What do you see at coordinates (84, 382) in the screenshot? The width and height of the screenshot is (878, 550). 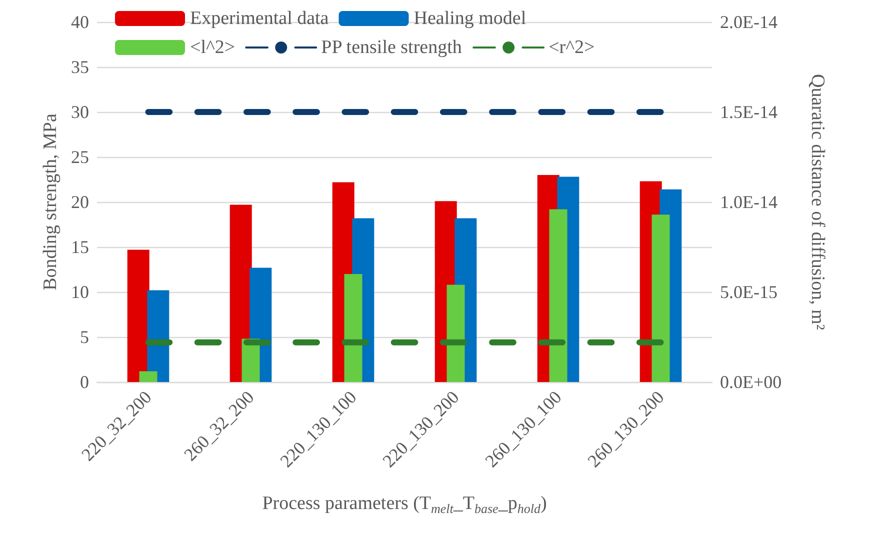 I see `y-tick-label: 0` at bounding box center [84, 382].